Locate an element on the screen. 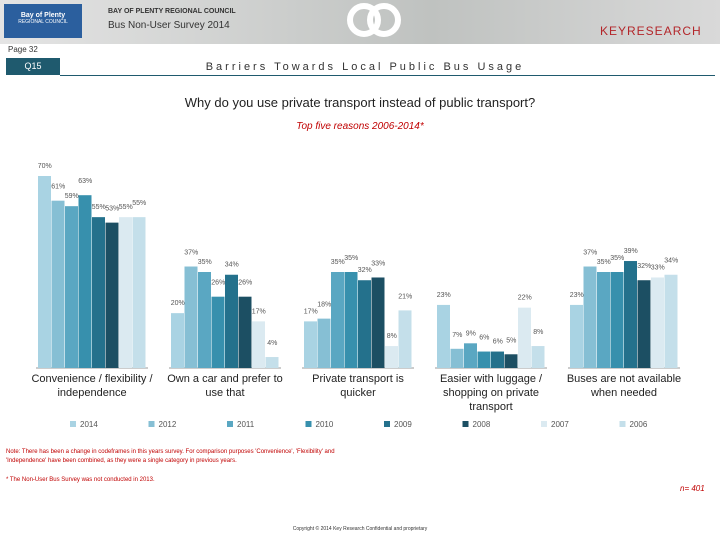 Image resolution: width=720 pixels, height=540 pixels. data-label: 21% is located at coordinates (405, 296).